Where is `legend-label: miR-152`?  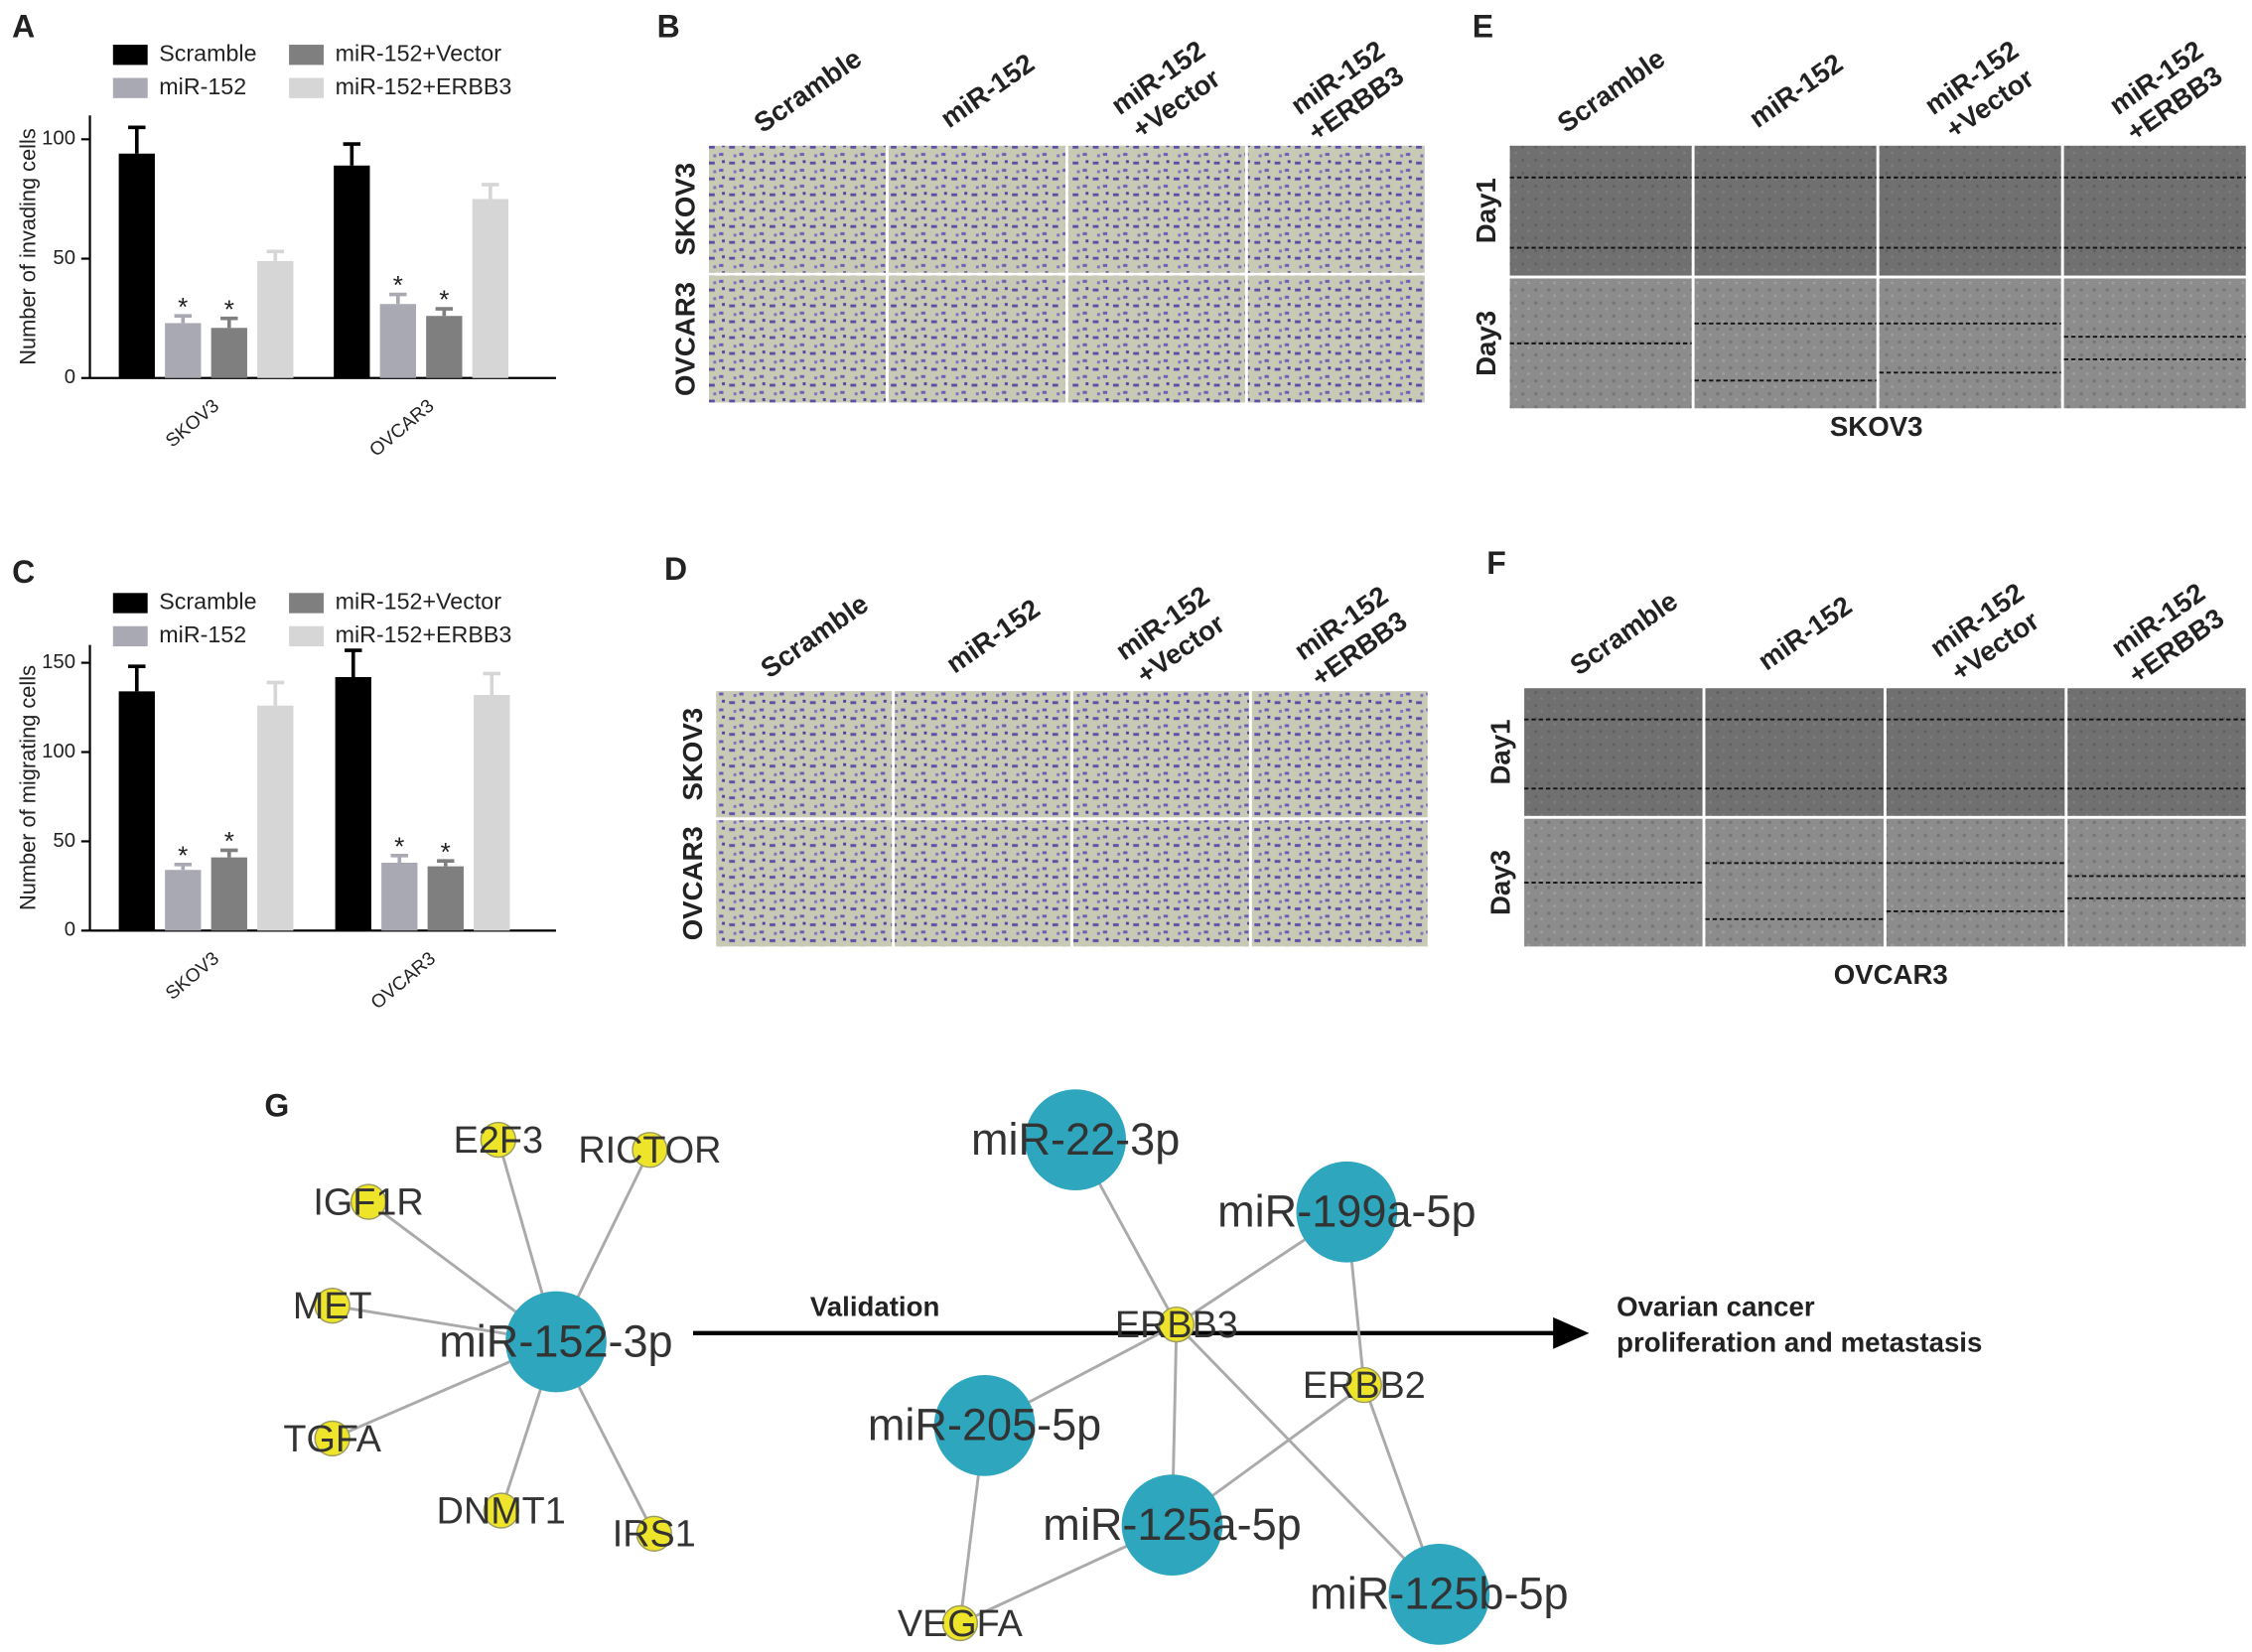
legend-label: miR-152 is located at coordinates (202, 86).